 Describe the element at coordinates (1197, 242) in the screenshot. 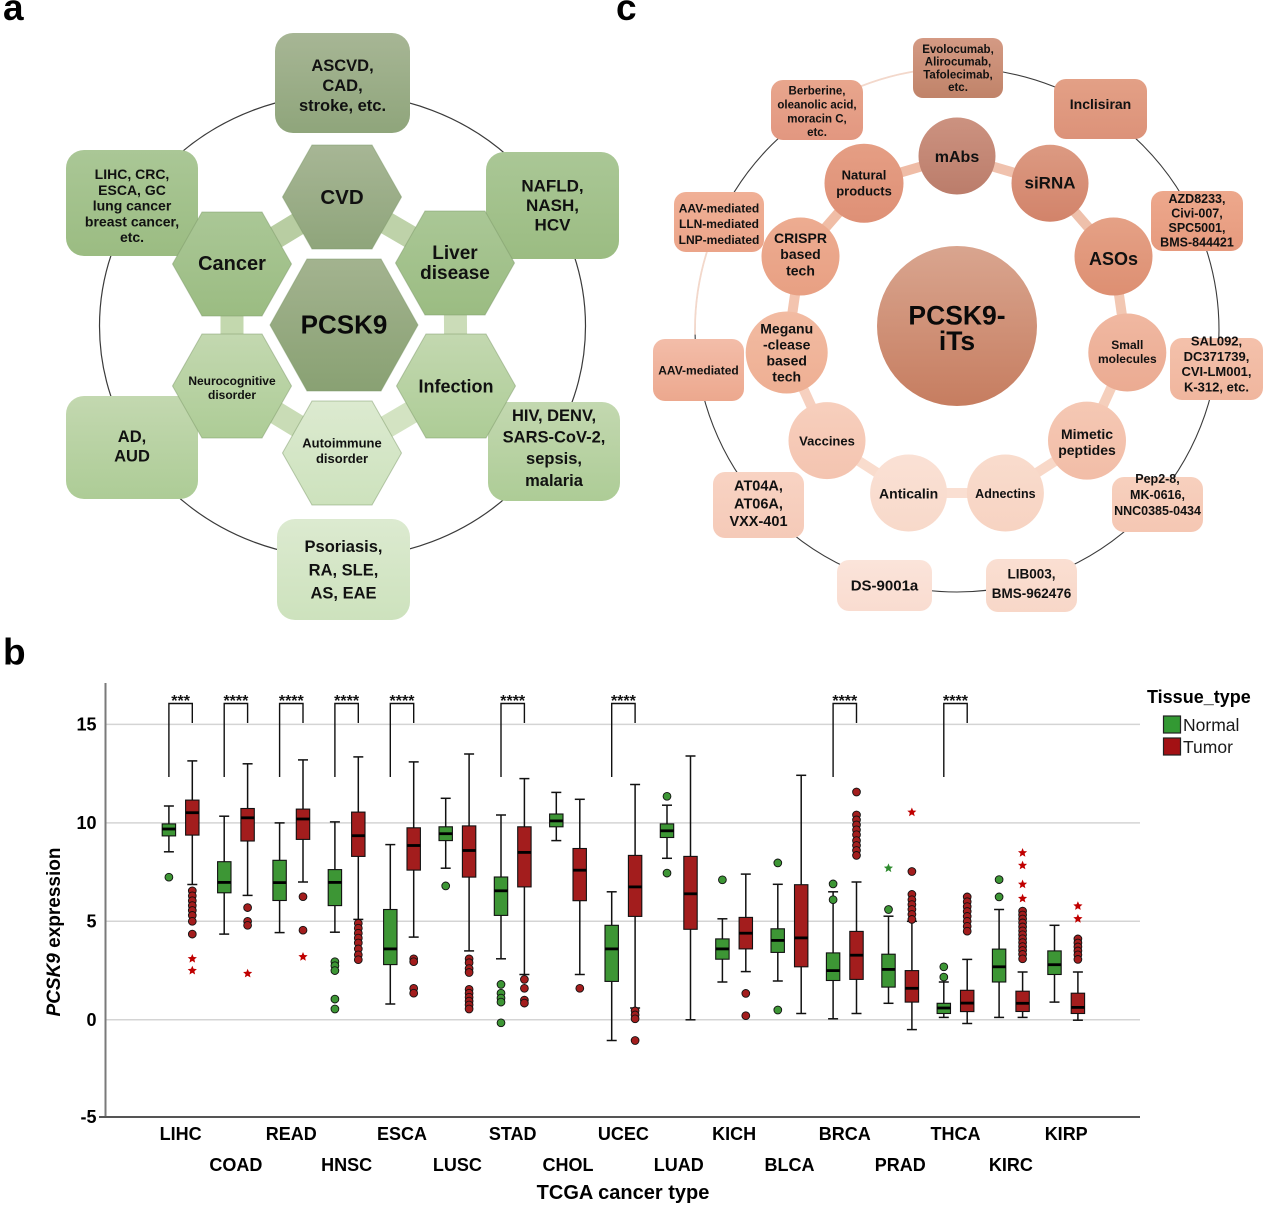

I see `svg-text: BMS-844421` at that location.